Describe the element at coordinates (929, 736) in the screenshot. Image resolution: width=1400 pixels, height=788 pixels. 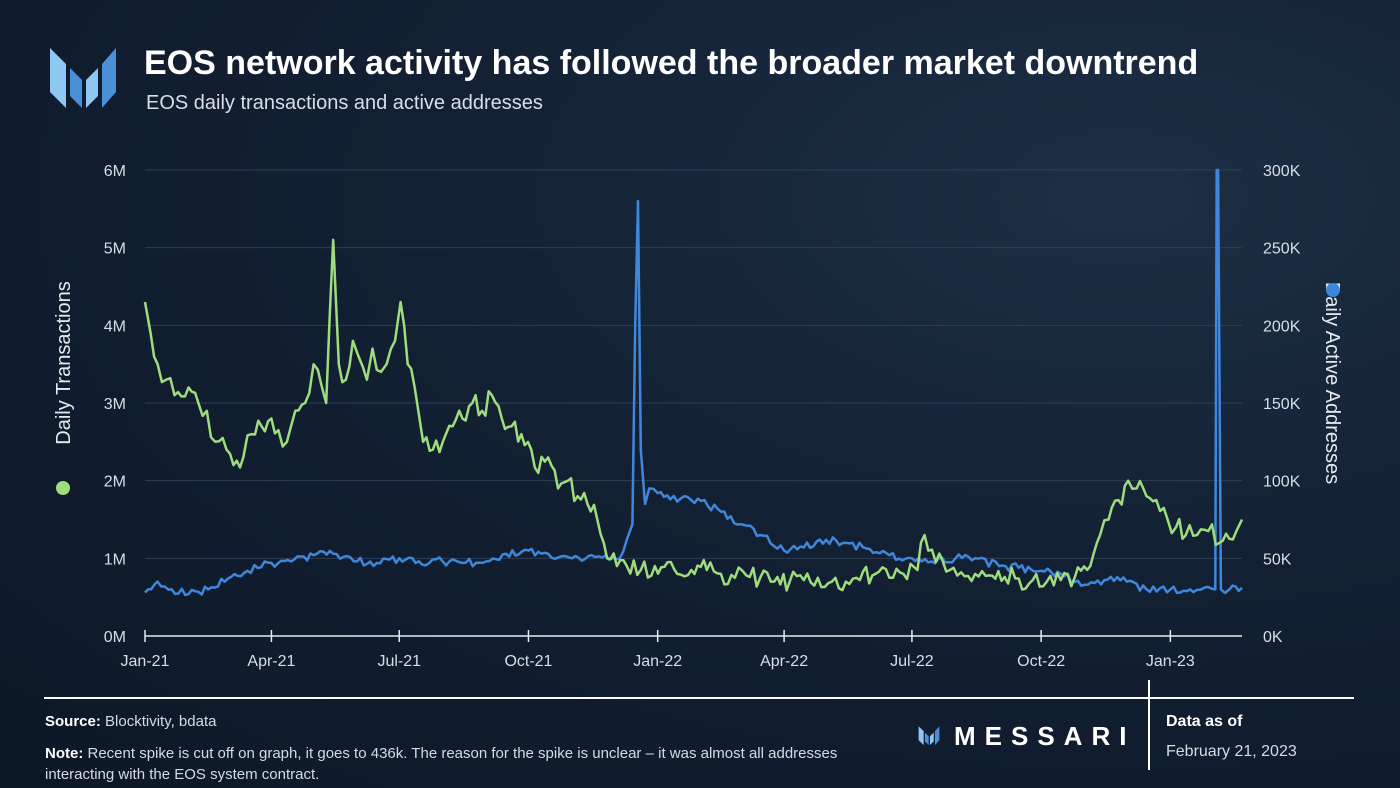
I see `messari-mark-icon` at that location.